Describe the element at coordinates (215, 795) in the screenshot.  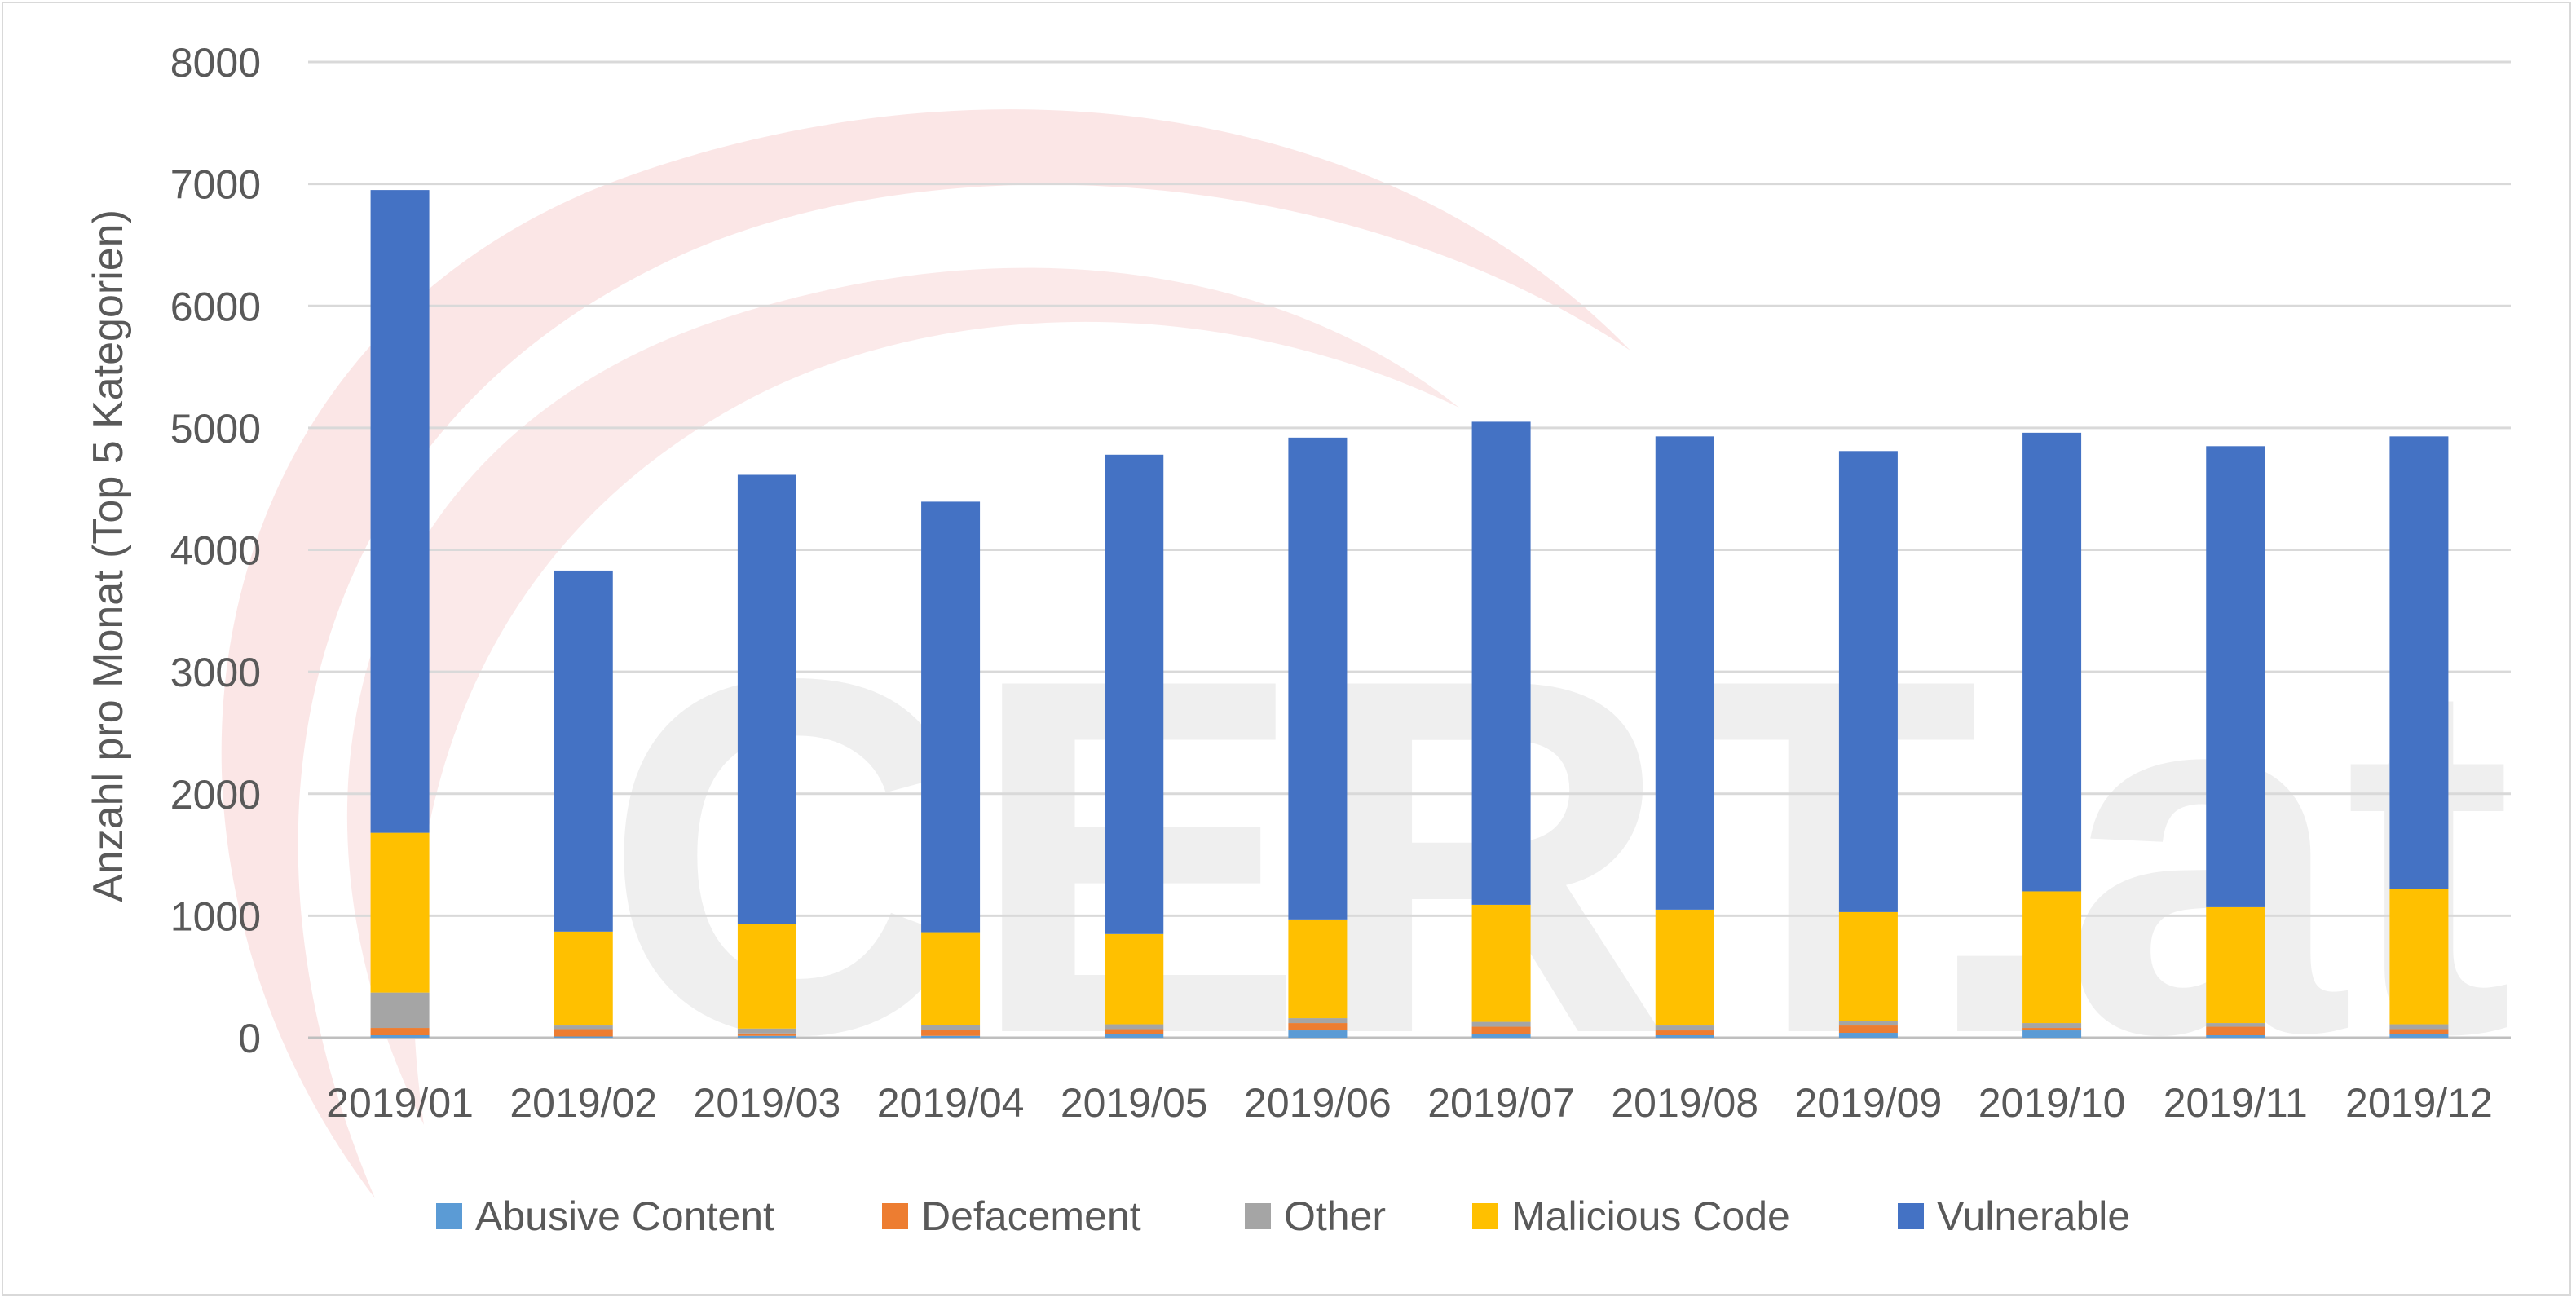
I see `y-tick-label: 2000` at that location.